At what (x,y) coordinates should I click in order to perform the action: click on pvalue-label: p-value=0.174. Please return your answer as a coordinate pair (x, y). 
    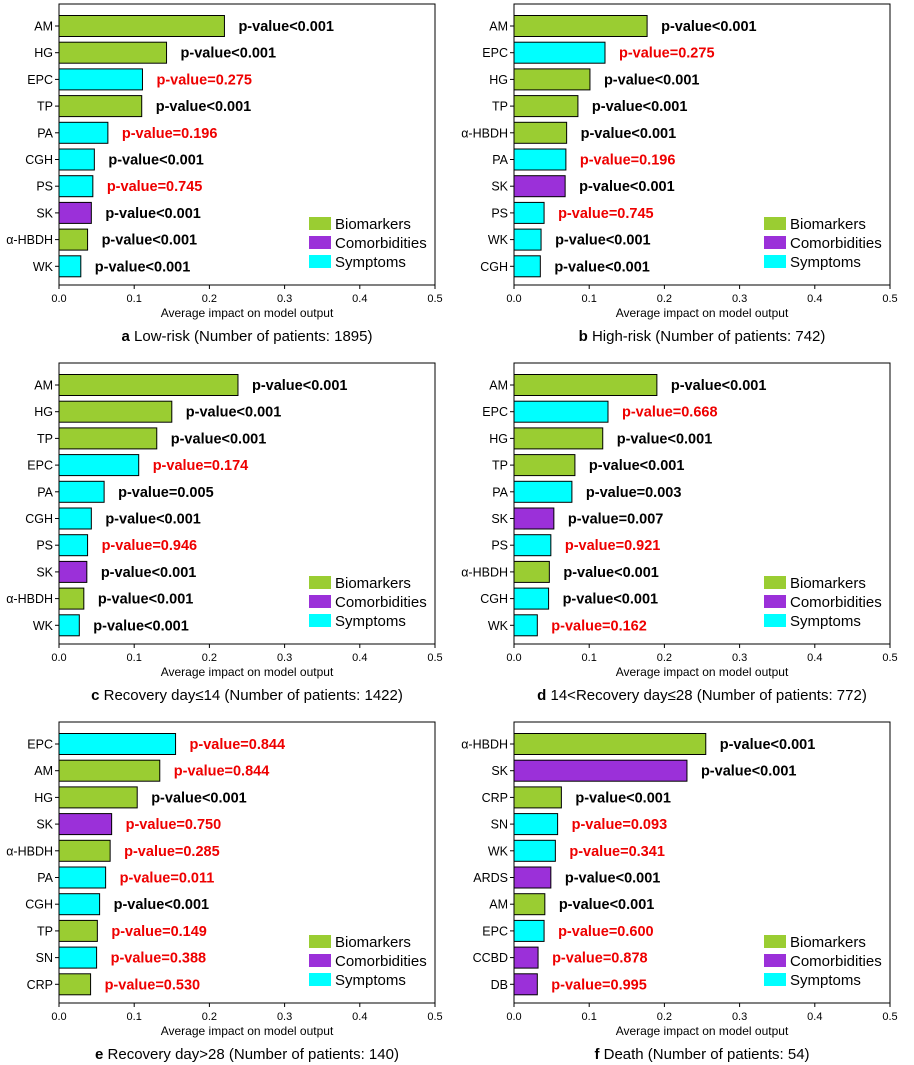
    Looking at the image, I should click on (201, 466).